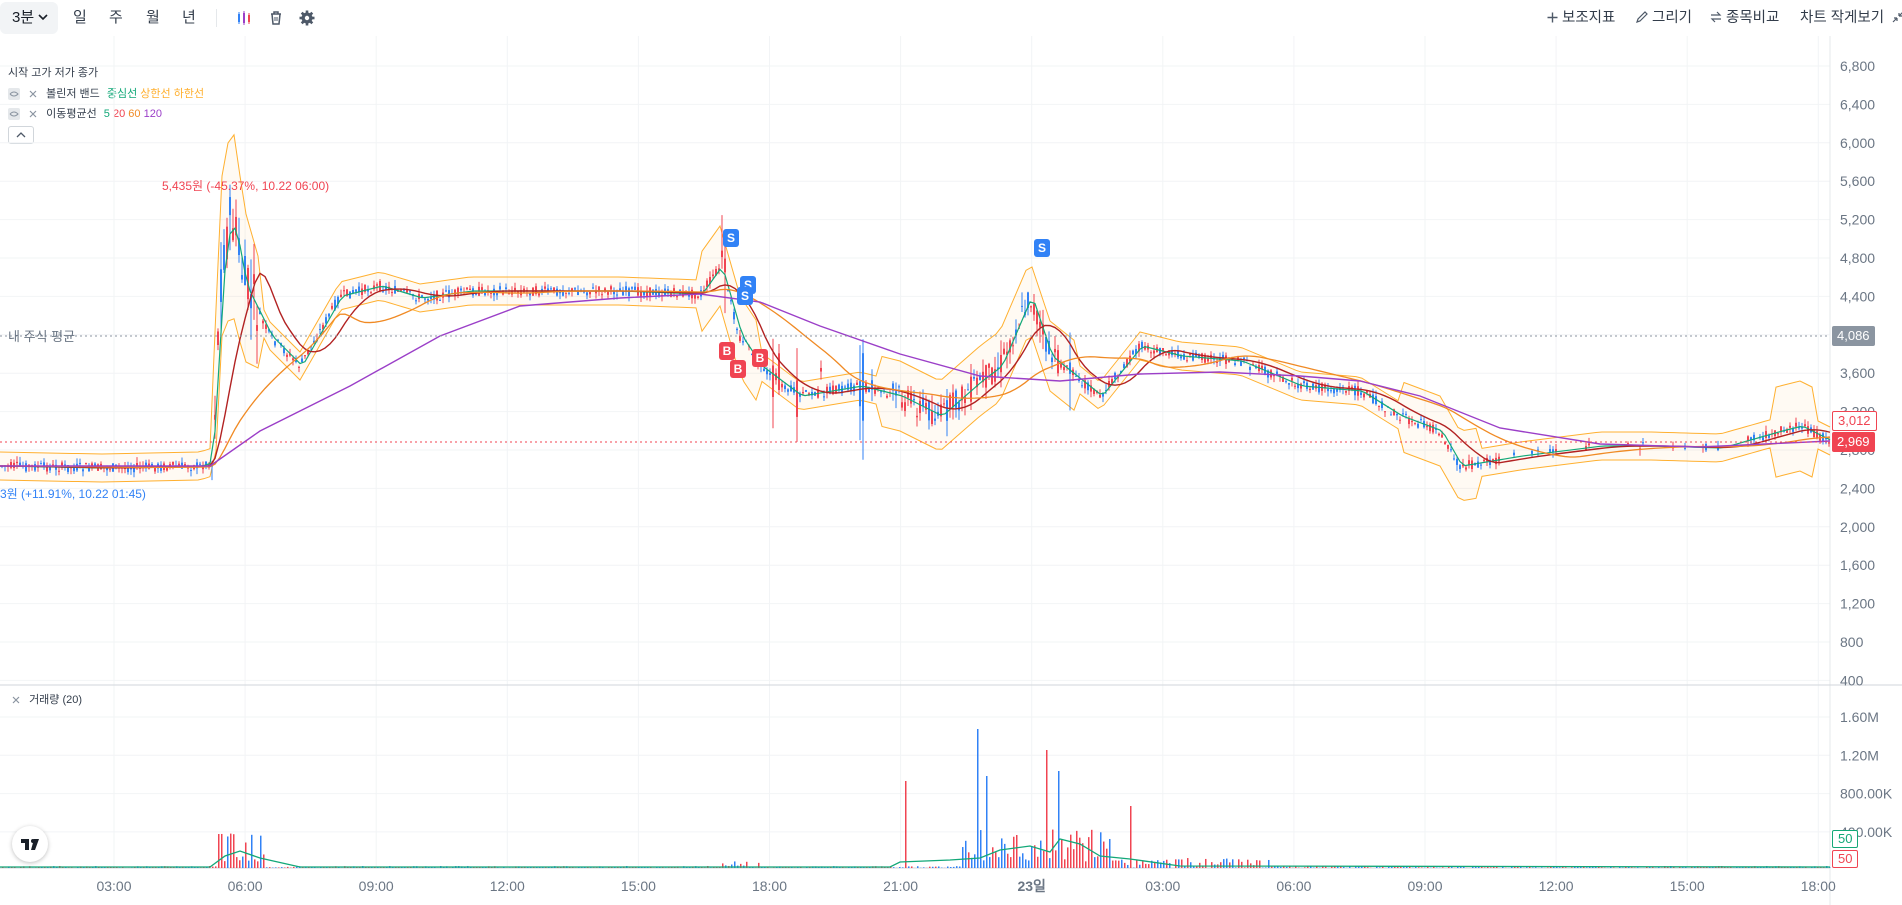  I want to click on timeframe-selector: 3분, so click(29, 18).